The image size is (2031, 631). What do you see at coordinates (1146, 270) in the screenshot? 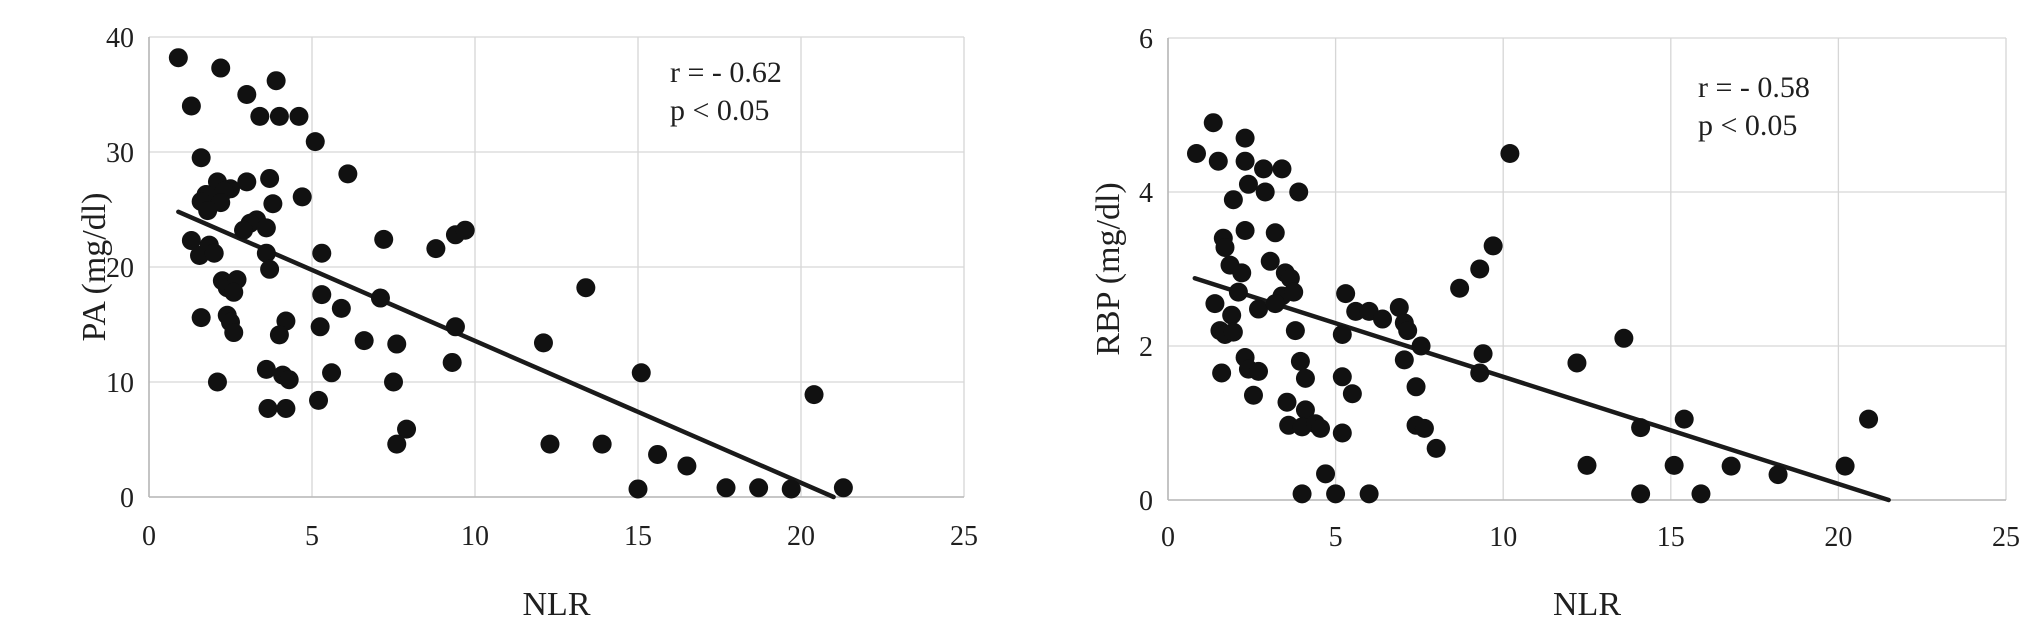
I see `y-tick-labels: 0 2 4 6` at bounding box center [1146, 270].